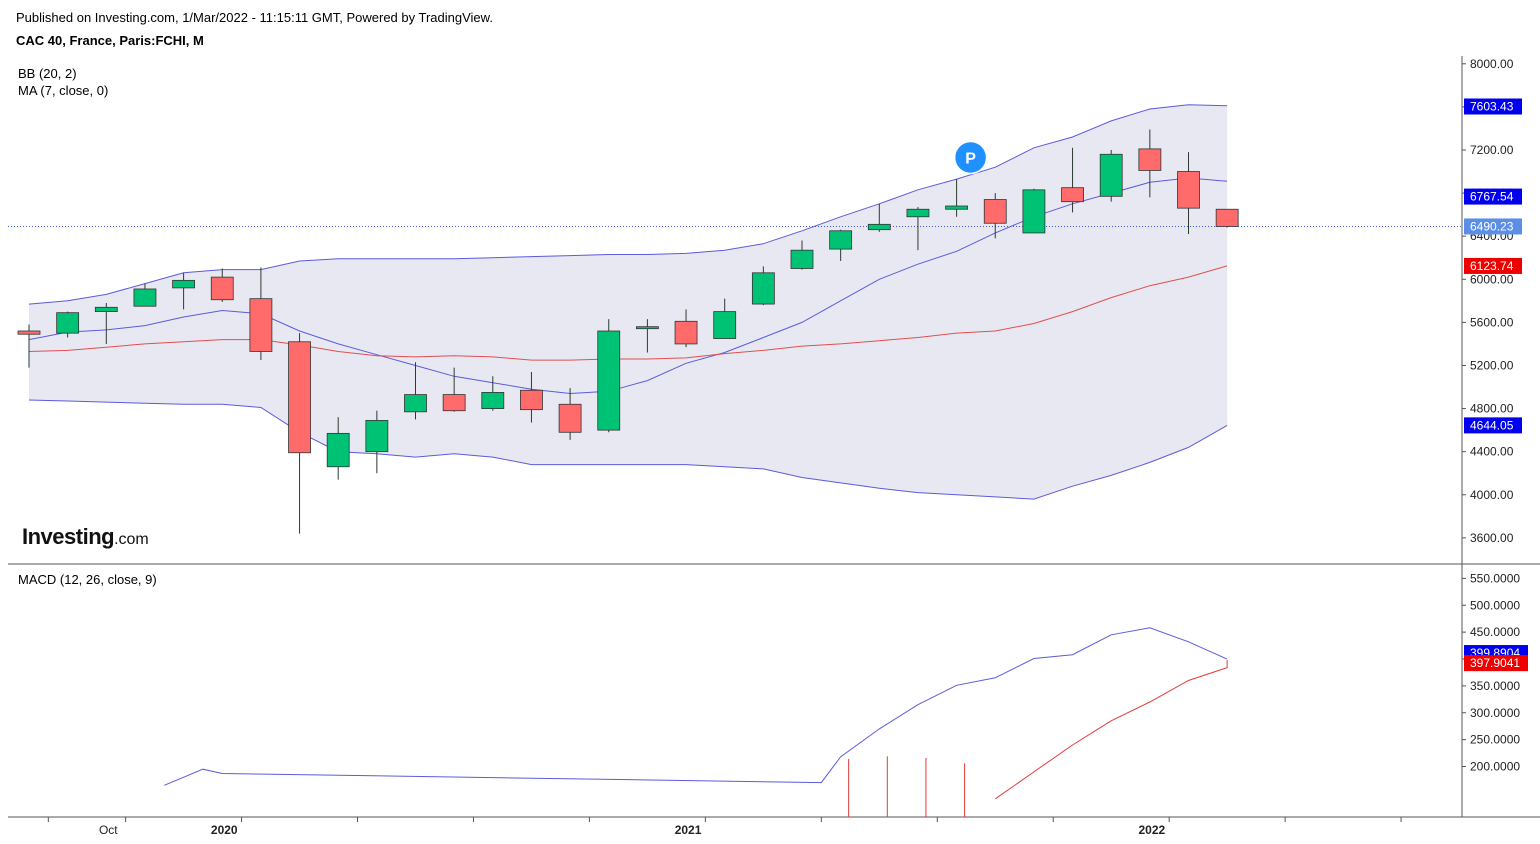 The width and height of the screenshot is (1540, 844). What do you see at coordinates (1492, 495) in the screenshot?
I see `price-axis-label: 4000.00` at bounding box center [1492, 495].